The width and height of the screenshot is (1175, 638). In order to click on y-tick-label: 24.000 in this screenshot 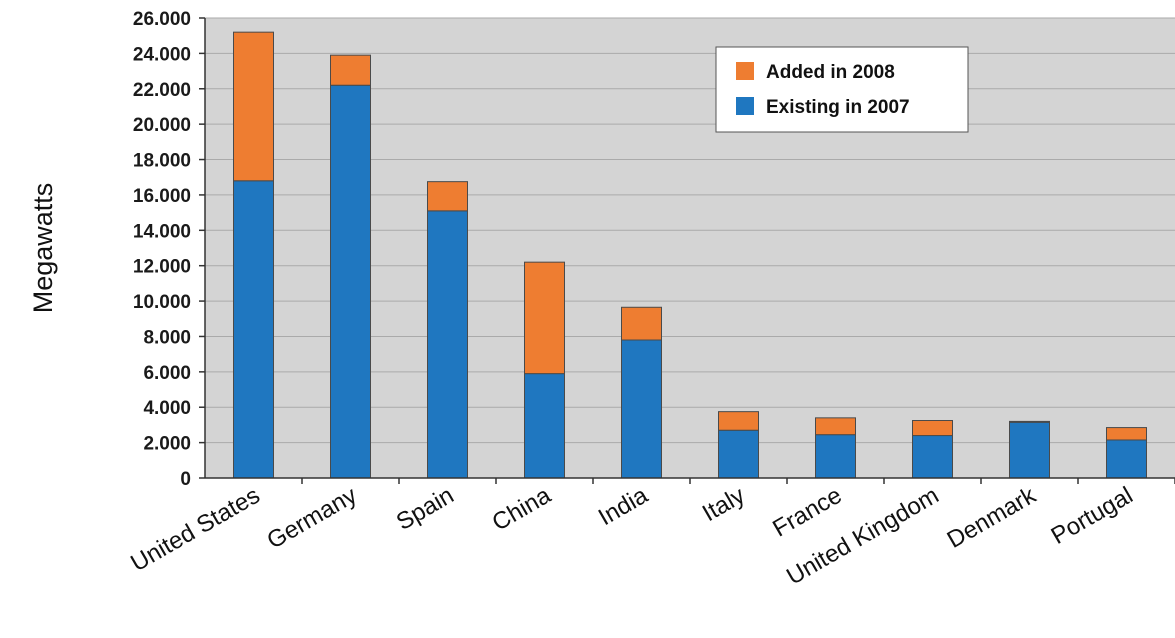, I will do `click(162, 54)`.